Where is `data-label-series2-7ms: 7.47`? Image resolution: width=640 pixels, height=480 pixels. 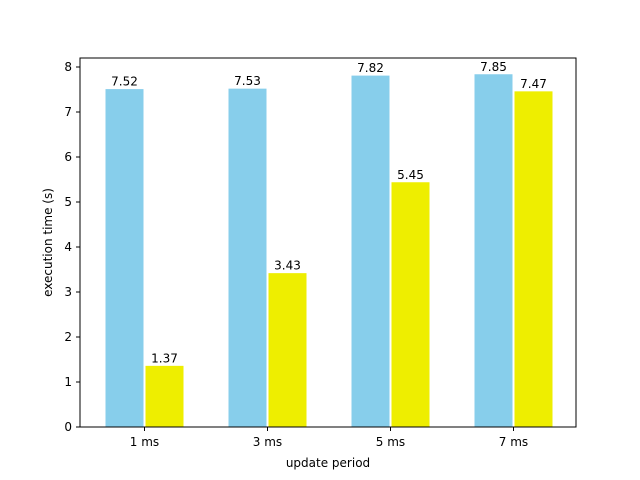
data-label-series2-7ms: 7.47 is located at coordinates (533, 84).